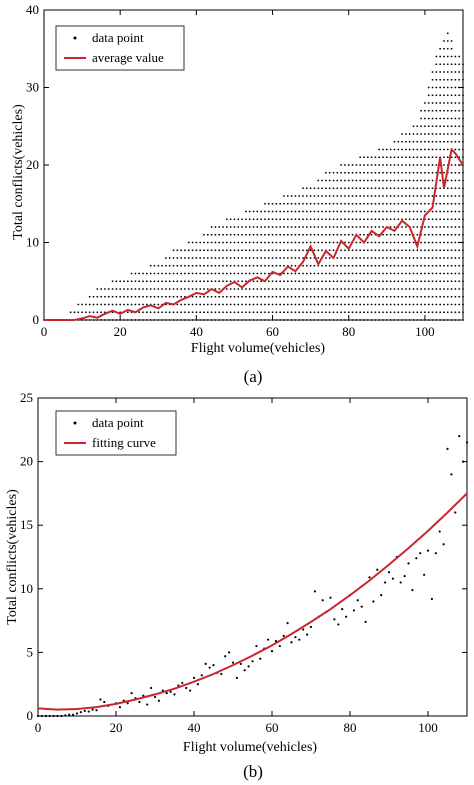 The image size is (474, 785). Describe the element at coordinates (128, 57) in the screenshot. I see `panel-a-legend-line-label: average value` at that location.